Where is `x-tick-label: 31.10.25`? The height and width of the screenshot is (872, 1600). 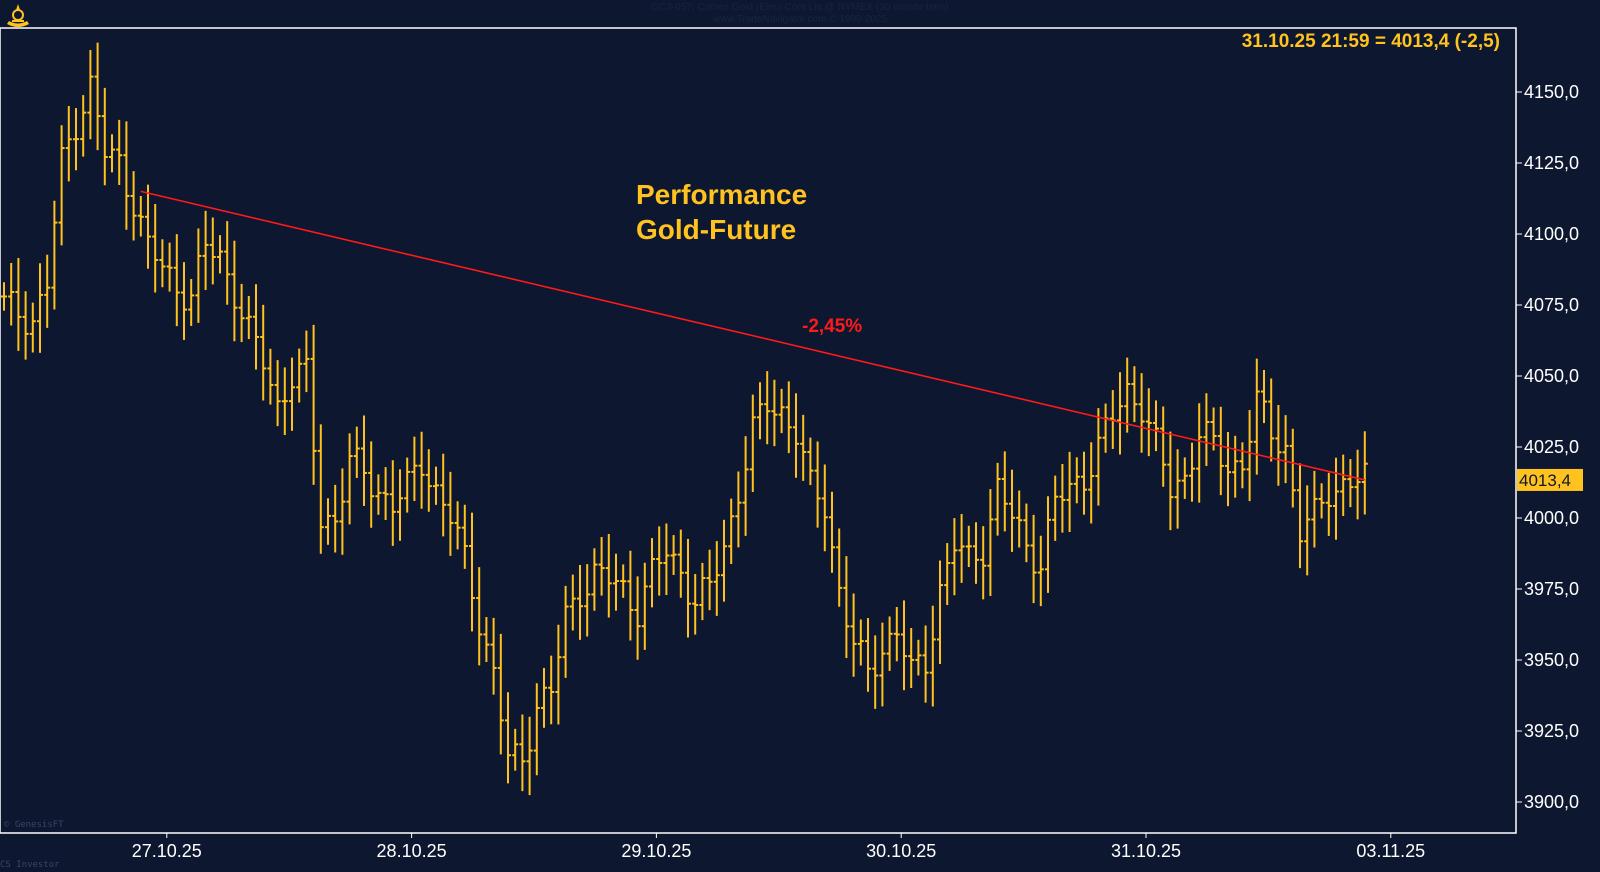
x-tick-label: 31.10.25 is located at coordinates (1146, 851).